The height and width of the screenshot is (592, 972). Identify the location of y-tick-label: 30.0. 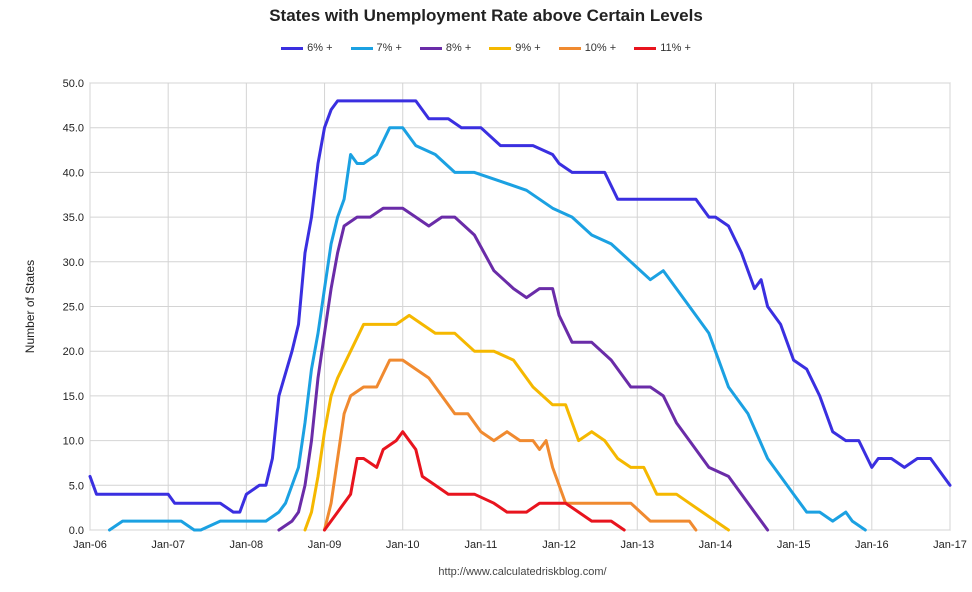
(73, 263).